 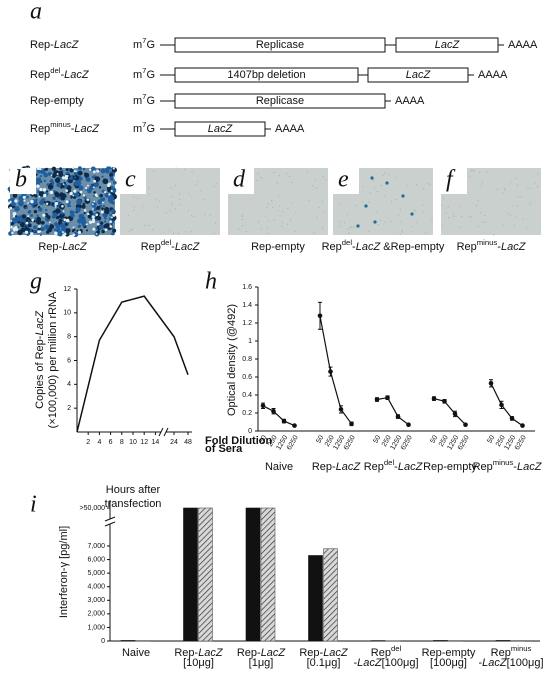 What do you see at coordinates (73, 129) in the screenshot?
I see `text-segment: -` at bounding box center [73, 129].